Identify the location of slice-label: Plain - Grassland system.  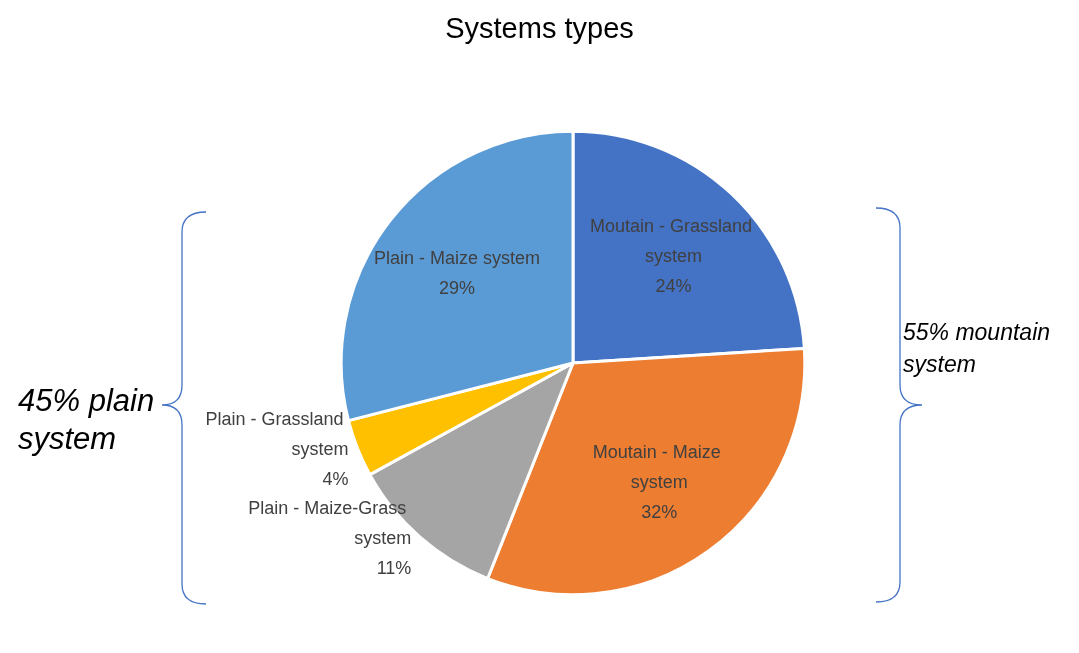
(277, 434).